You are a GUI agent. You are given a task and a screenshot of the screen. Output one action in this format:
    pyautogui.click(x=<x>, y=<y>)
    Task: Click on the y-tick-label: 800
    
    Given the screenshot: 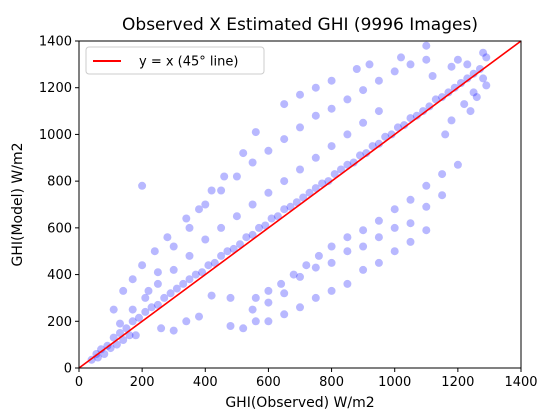 What is the action you would take?
    pyautogui.click(x=59, y=182)
    